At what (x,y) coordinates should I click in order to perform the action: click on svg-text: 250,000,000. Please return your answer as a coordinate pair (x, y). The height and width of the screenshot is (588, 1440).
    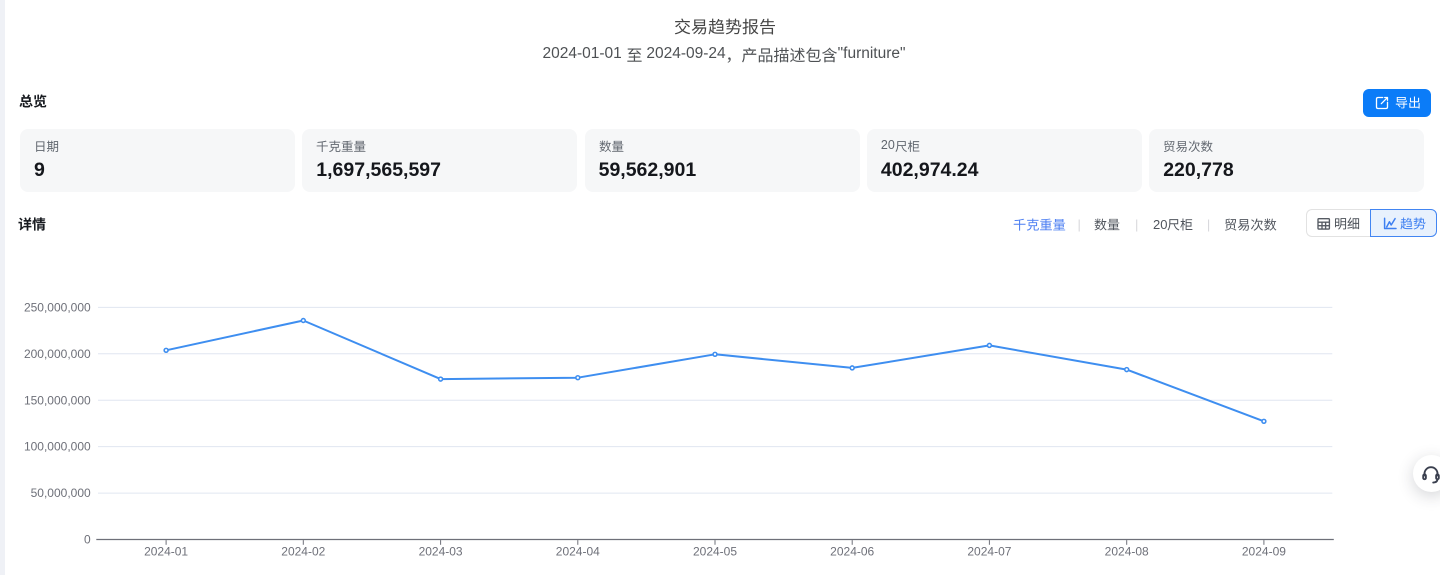
    Looking at the image, I should click on (57, 308).